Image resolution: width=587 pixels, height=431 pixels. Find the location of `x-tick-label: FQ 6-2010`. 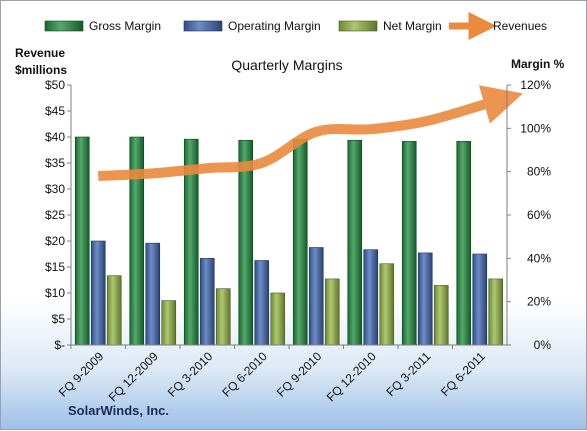

x-tick-label: FQ 6-2010 is located at coordinates (244, 374).